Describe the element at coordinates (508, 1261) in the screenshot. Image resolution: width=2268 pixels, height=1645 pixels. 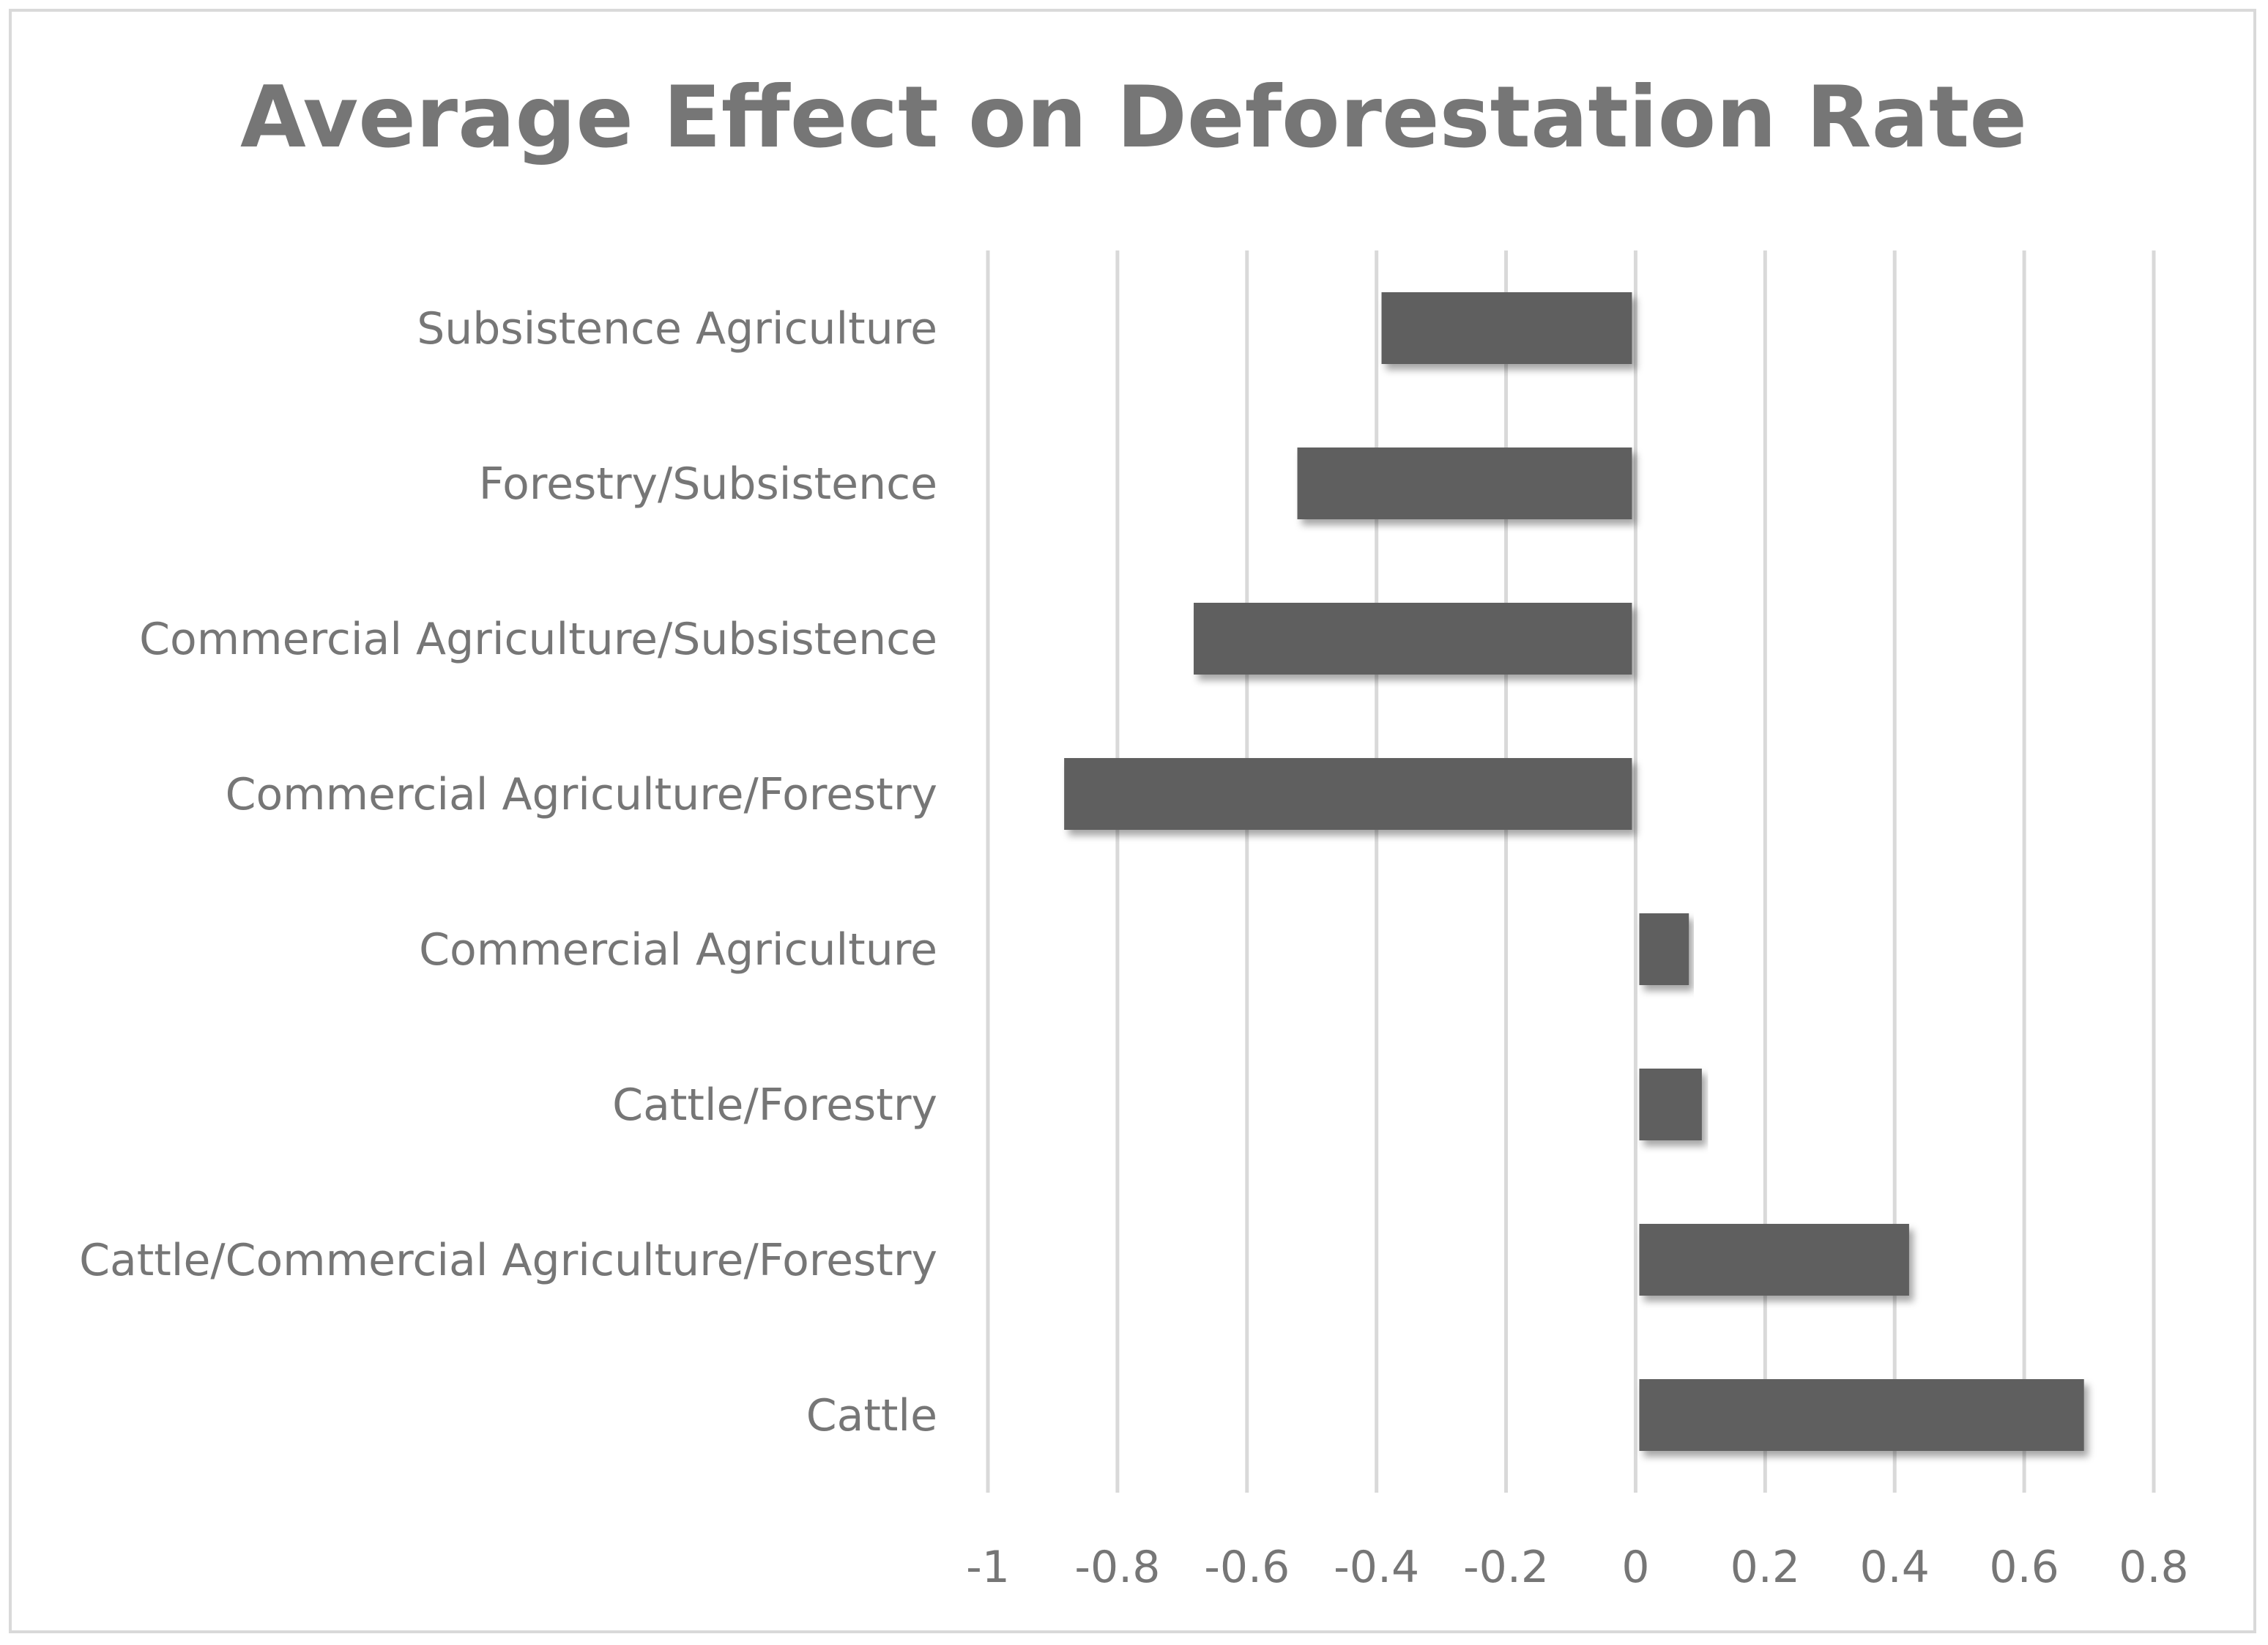
I see `category-label: Cattle/Commercial Agriculture/Forestry` at that location.